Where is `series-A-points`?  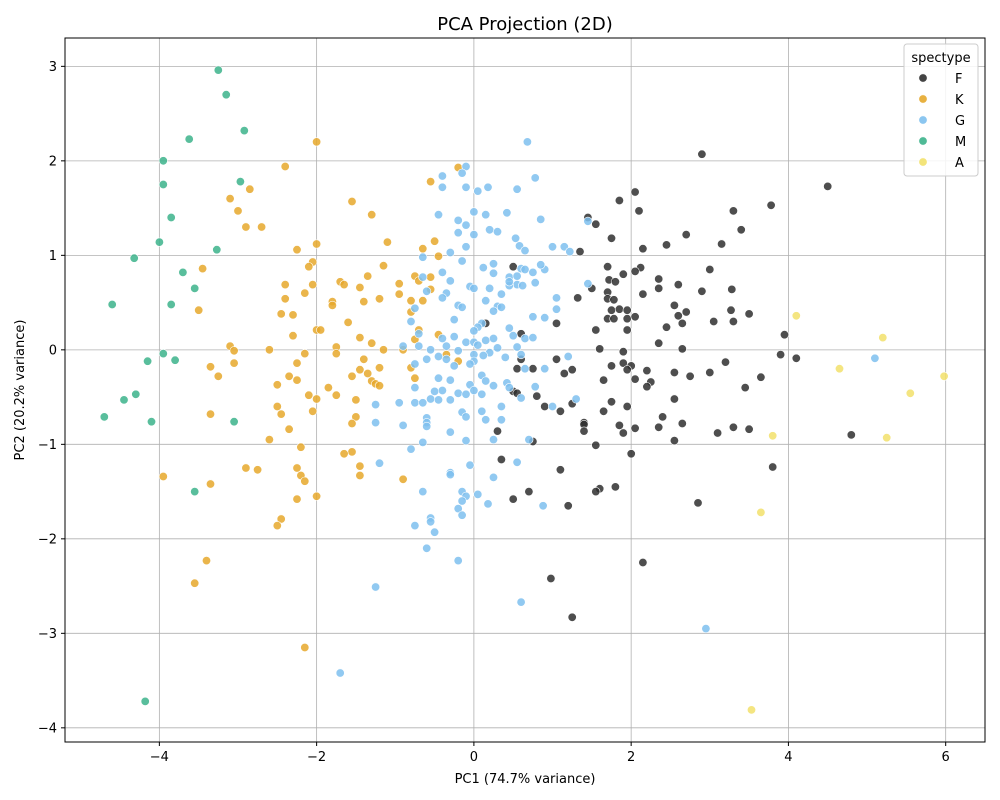 series-A-points is located at coordinates (847, 513).